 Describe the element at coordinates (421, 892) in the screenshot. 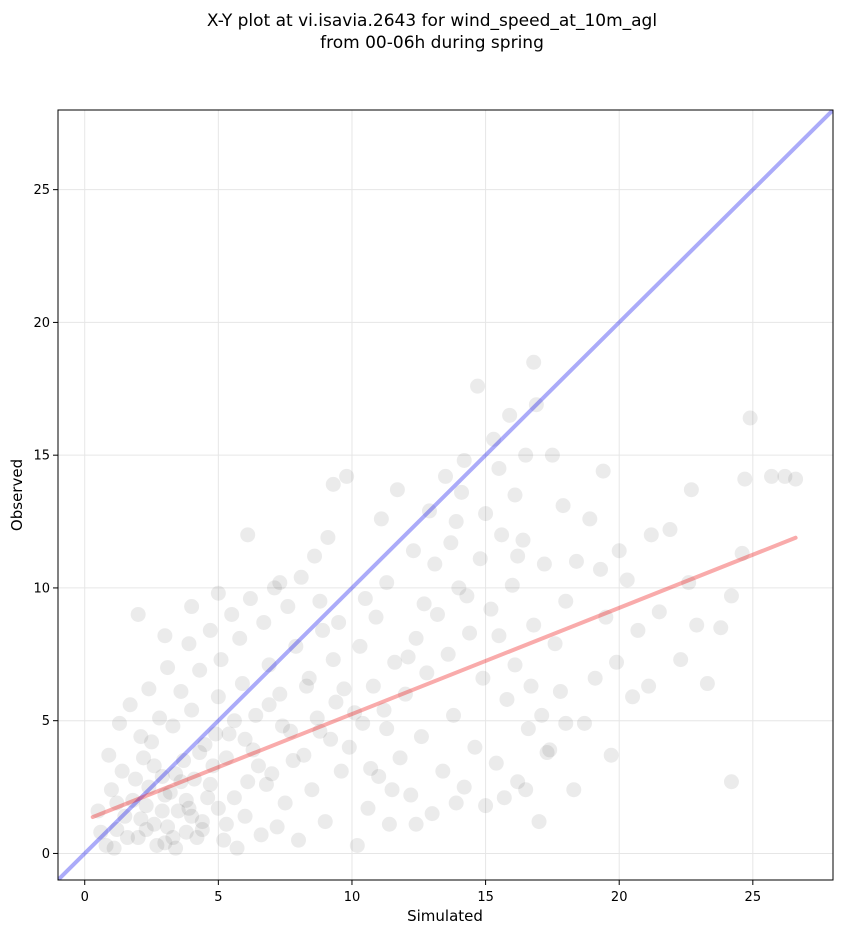

I see `x-axis-ticks: 0 5 10 15 20 25` at that location.